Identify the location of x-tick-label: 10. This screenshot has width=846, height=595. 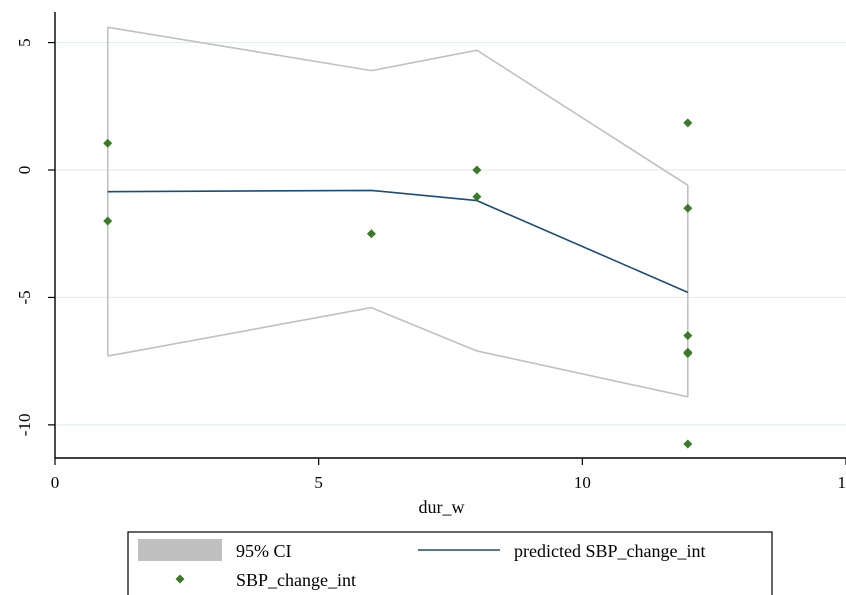
(582, 482).